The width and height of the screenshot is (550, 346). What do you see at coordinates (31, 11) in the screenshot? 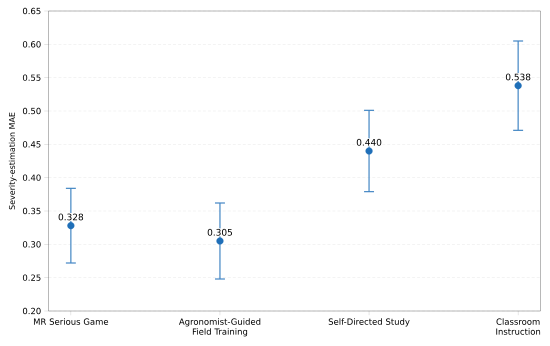
I see `y-tick-label: 0.65` at bounding box center [31, 11].